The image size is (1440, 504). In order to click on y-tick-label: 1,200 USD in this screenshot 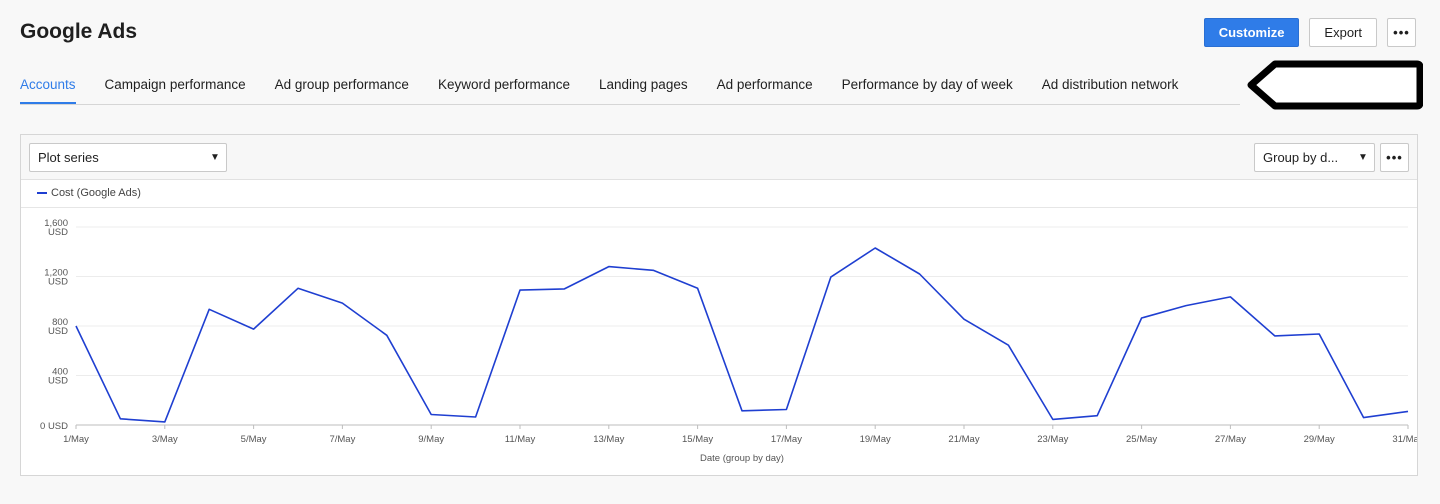, I will do `click(56, 278)`.